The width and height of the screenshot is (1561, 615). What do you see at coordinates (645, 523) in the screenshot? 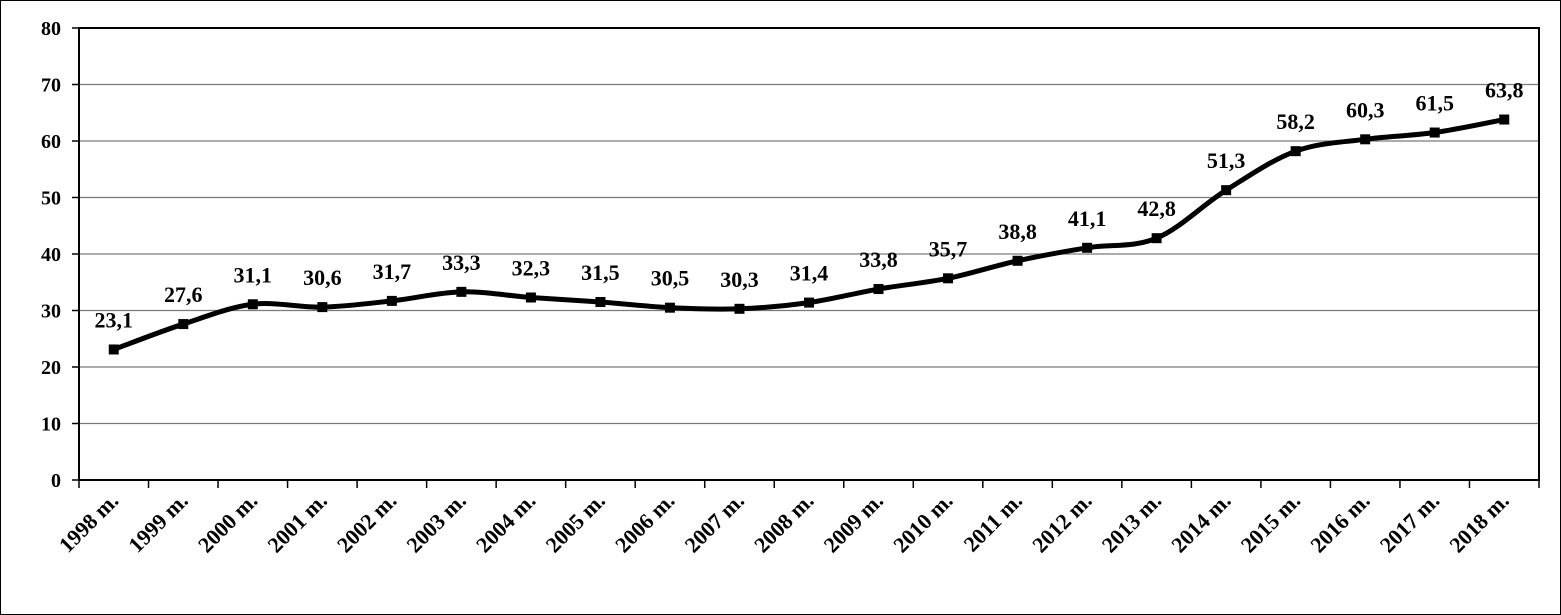
I see `x-tick-label: 2006 m.` at bounding box center [645, 523].